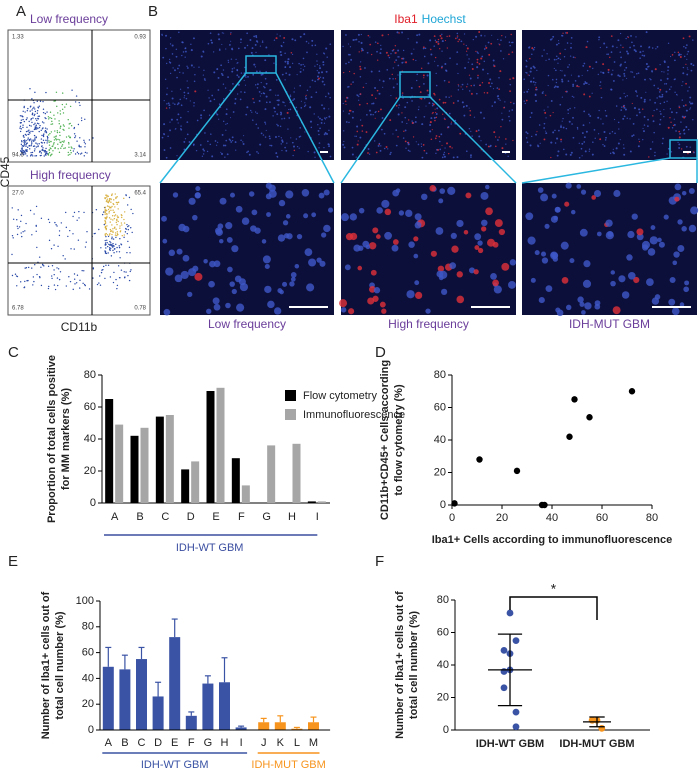 Image resolution: width=700 pixels, height=783 pixels. I want to click on x-tick-label: H, so click(225, 743).